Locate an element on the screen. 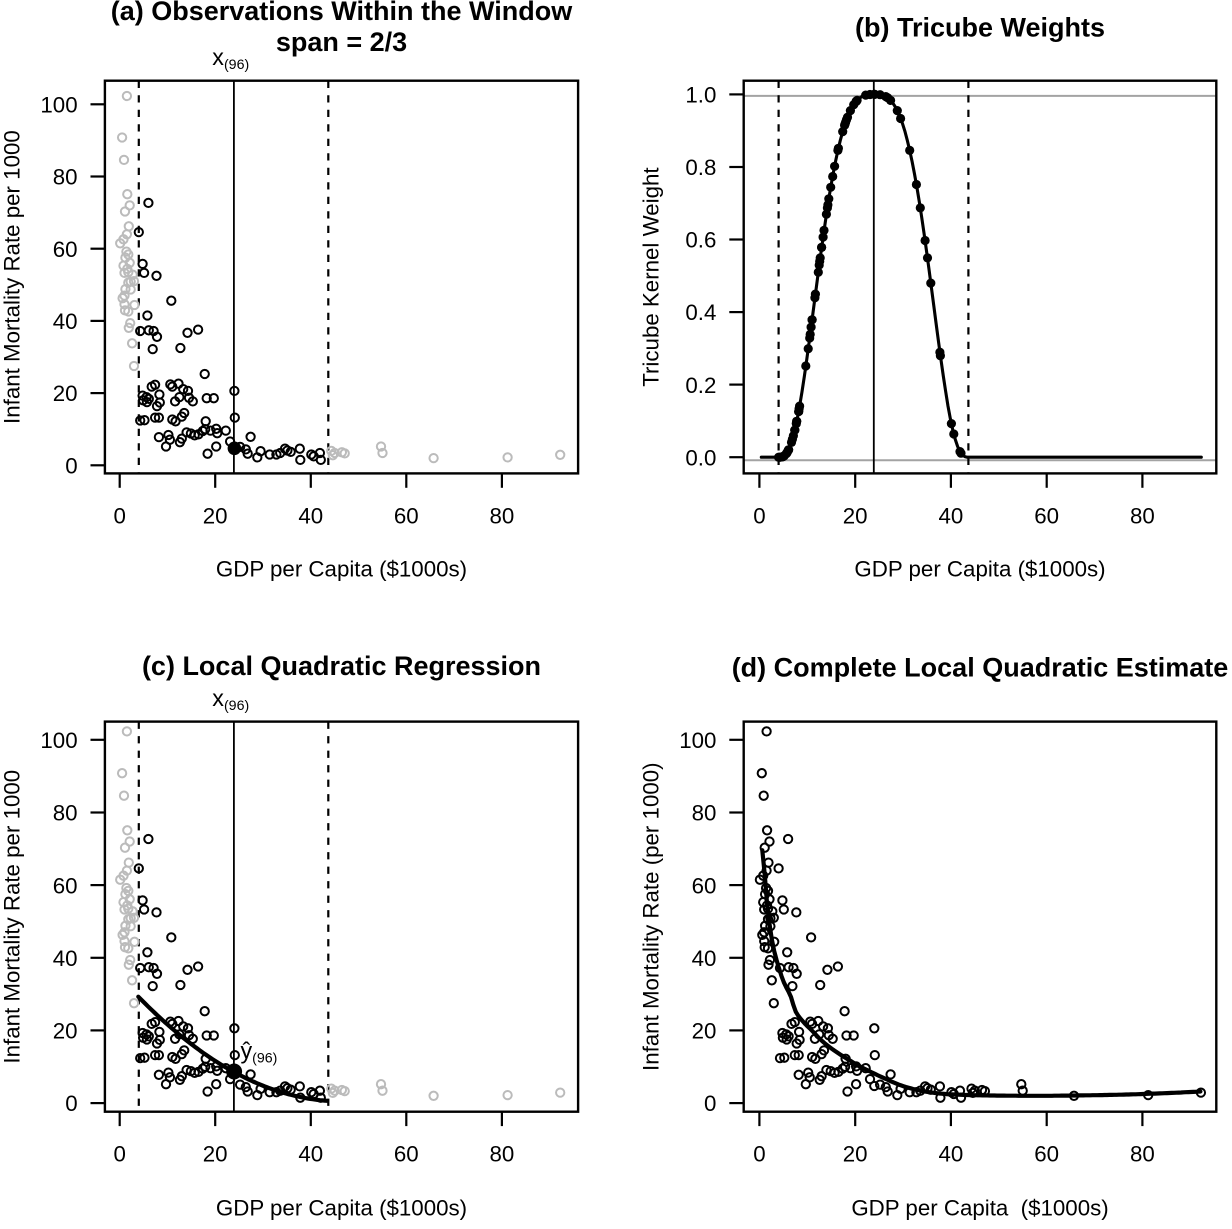 This screenshot has width=1232, height=1229. svg-text: Tricube Kernel Weight is located at coordinates (650, 277).